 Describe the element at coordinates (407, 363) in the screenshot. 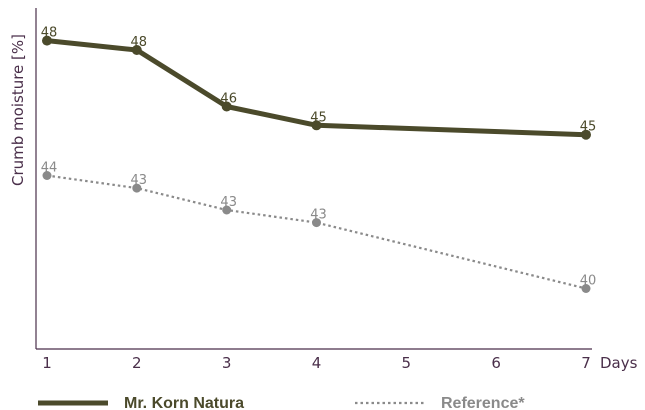

I see `x-tick-label: 5` at that location.